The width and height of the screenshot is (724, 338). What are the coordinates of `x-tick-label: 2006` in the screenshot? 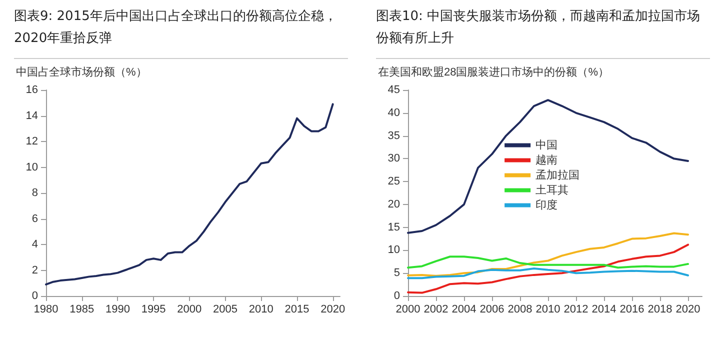 It's located at (492, 310).